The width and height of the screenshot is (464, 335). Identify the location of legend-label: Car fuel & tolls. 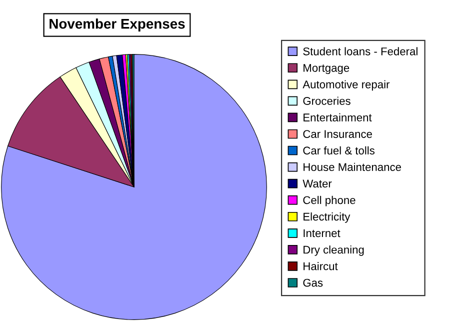
(339, 150).